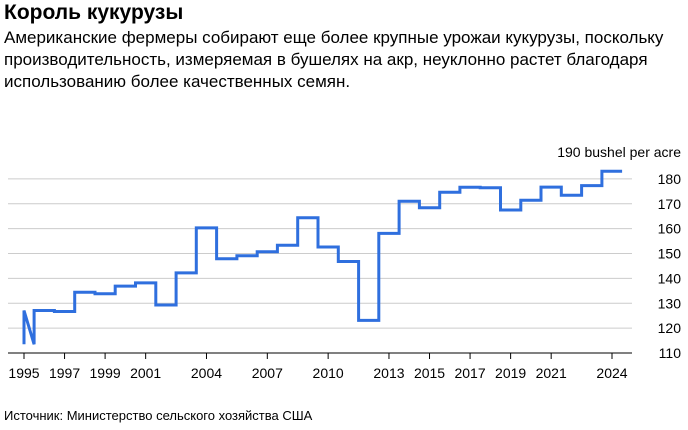  I want to click on x-tick-label: 2013, so click(388, 373).